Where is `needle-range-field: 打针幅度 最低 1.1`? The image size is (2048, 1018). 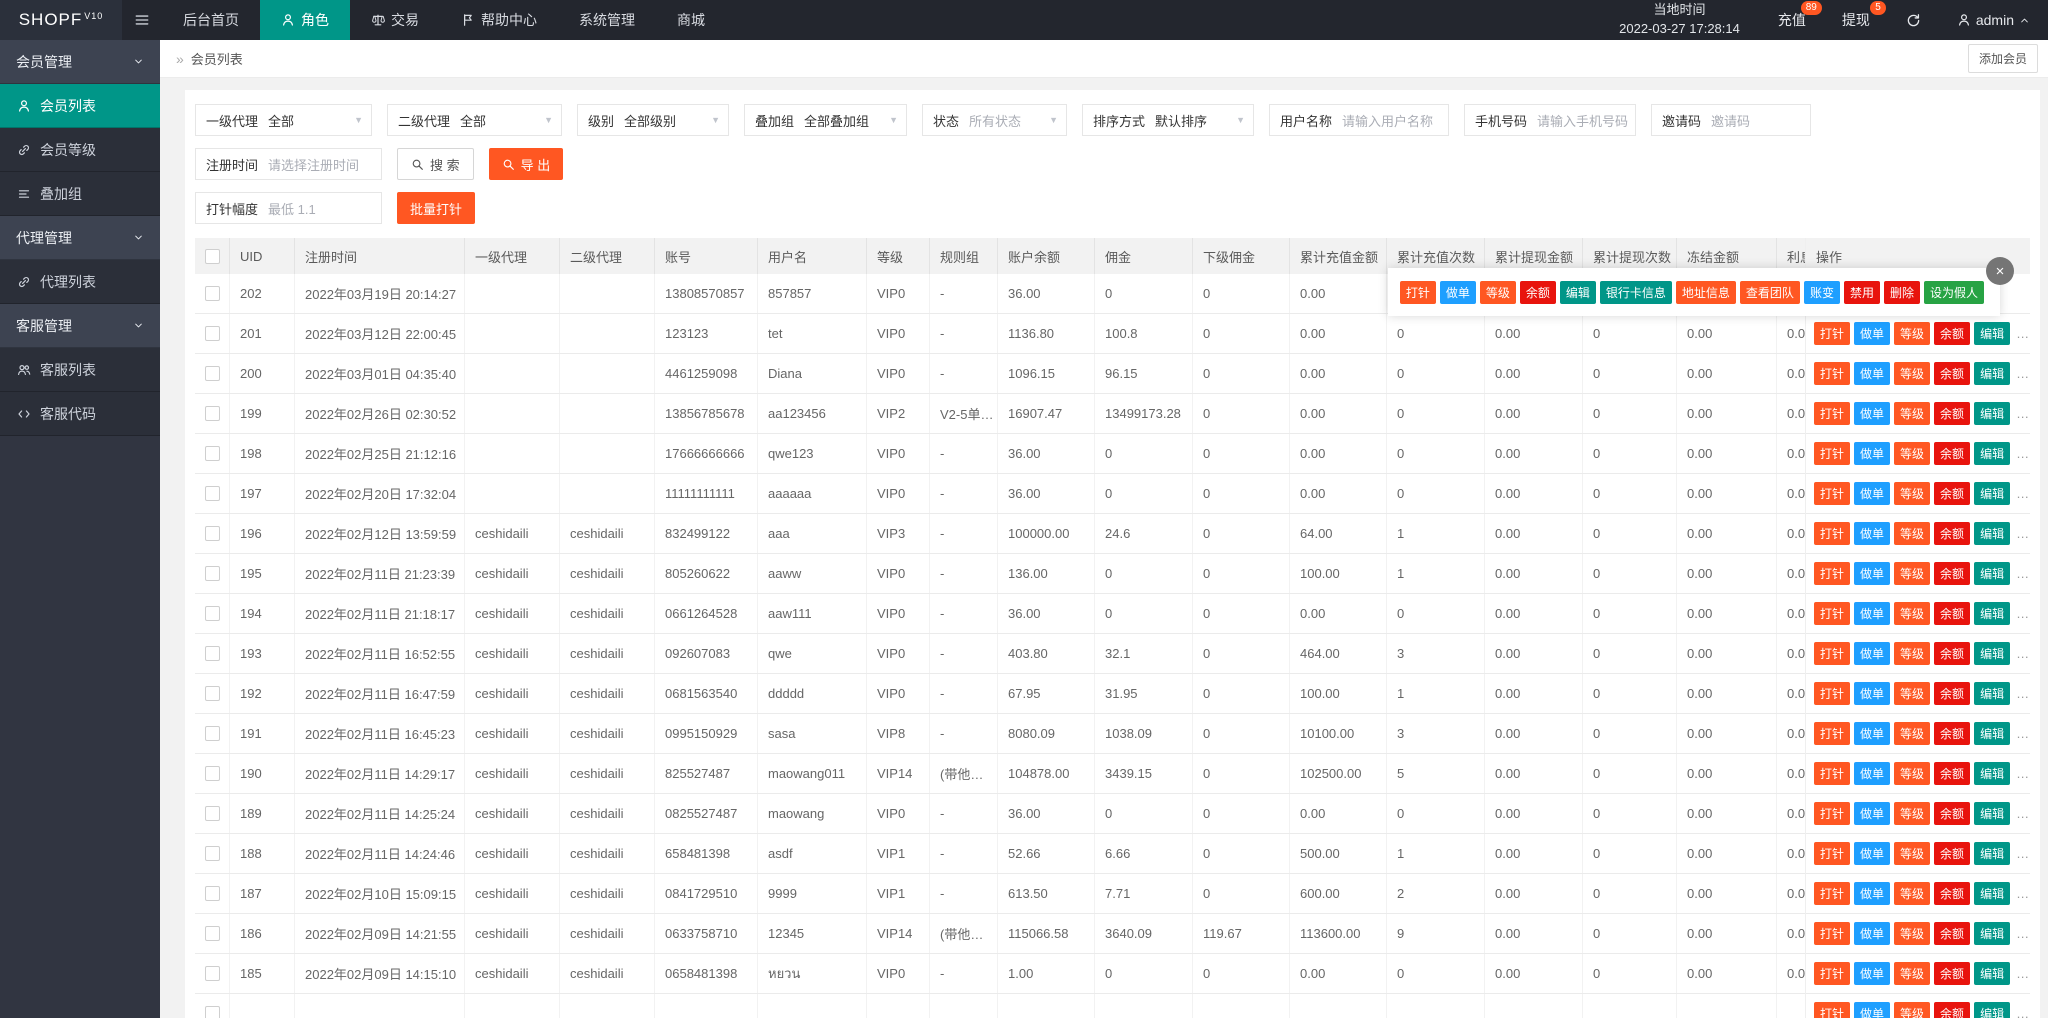
needle-range-field: 打针幅度 最低 1.1 is located at coordinates (288, 208).